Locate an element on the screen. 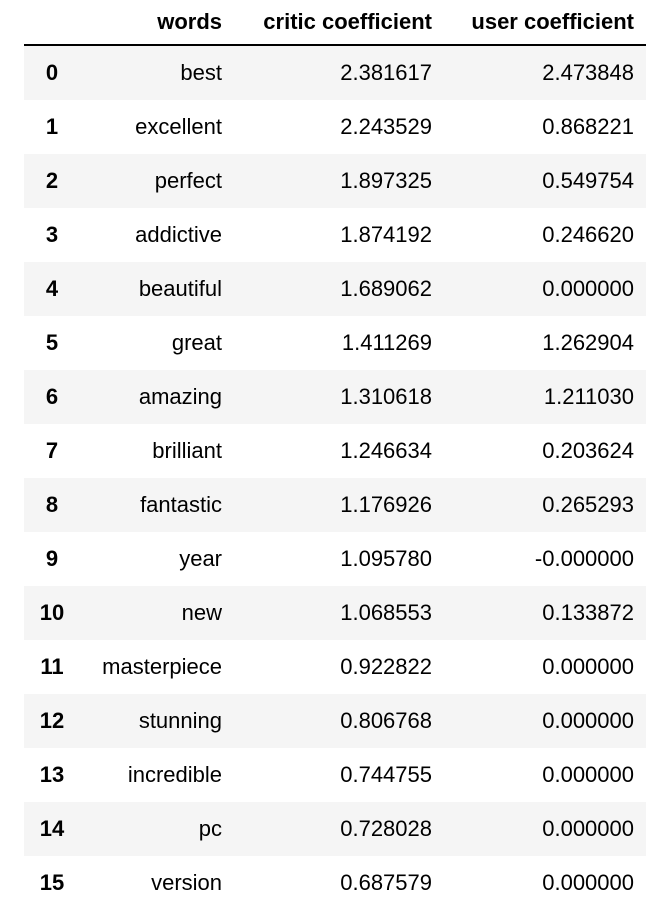 This screenshot has height=910, width=654. cell-words: amazing is located at coordinates (180, 396).